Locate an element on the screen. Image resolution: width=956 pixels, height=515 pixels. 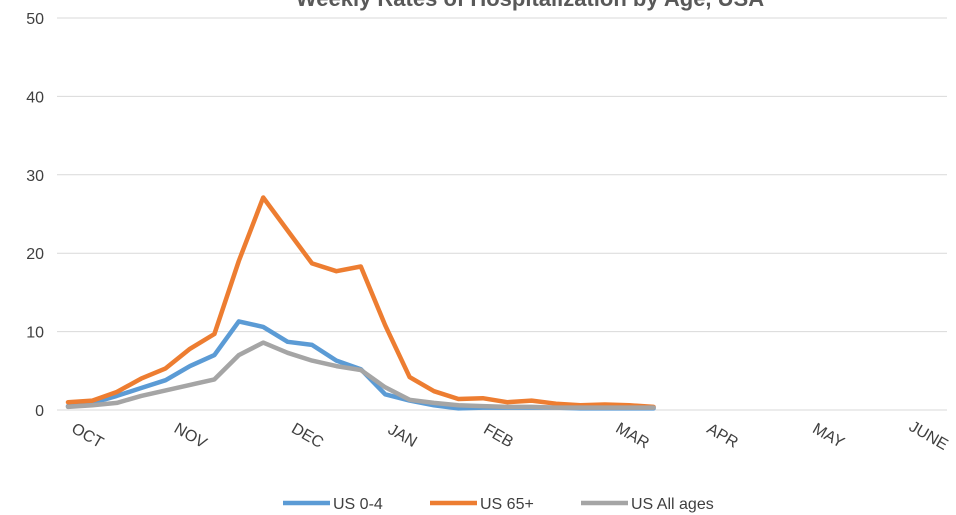
legend-label: US 65+ is located at coordinates (507, 504).